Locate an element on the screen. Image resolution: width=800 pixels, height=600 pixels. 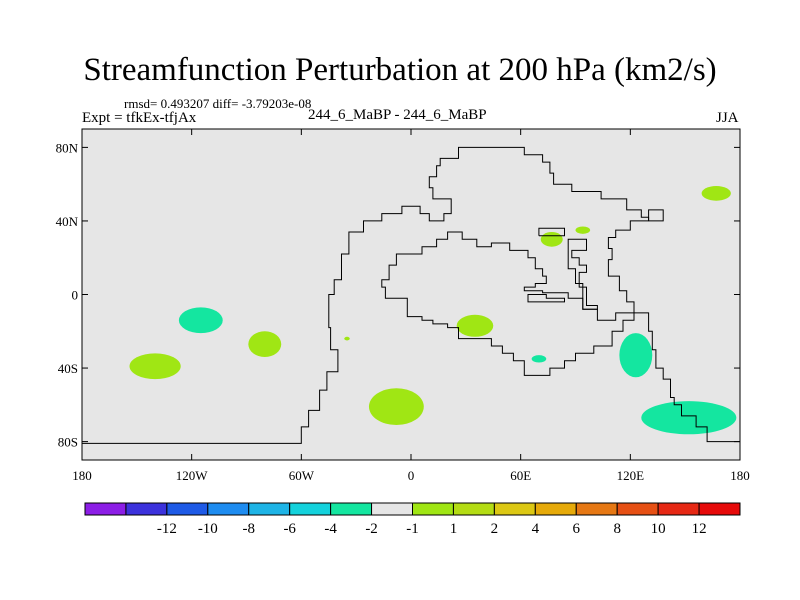
x-tick-label: 120E is located at coordinates (631, 475).